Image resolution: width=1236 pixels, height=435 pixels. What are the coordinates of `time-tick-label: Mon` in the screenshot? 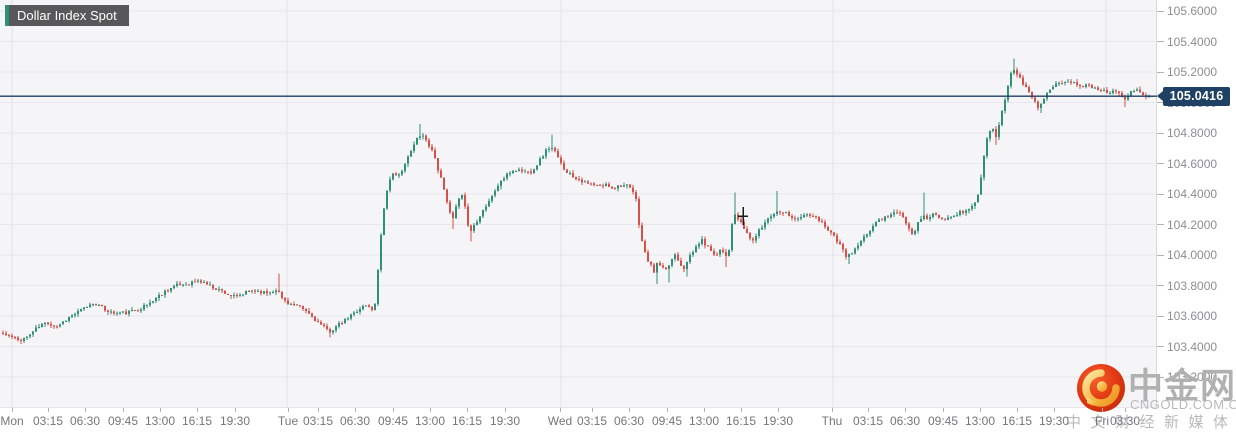 It's located at (12, 421).